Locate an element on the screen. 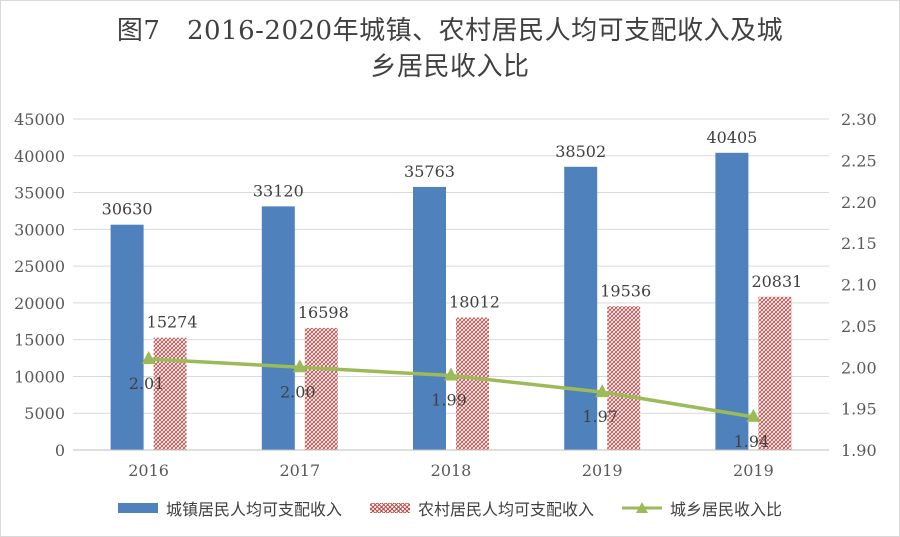 This screenshot has width=900, height=537. data-label-ratio: 1.94 is located at coordinates (752, 441).